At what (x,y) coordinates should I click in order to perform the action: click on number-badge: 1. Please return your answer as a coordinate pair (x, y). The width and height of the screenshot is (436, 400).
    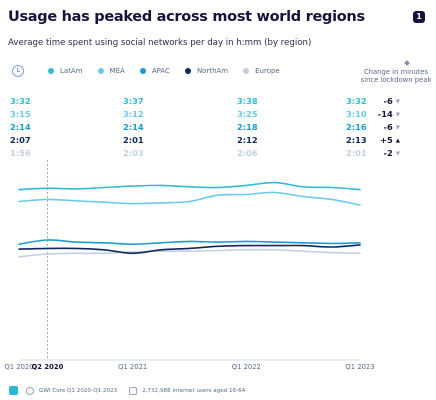
    Looking at the image, I should click on (419, 17).